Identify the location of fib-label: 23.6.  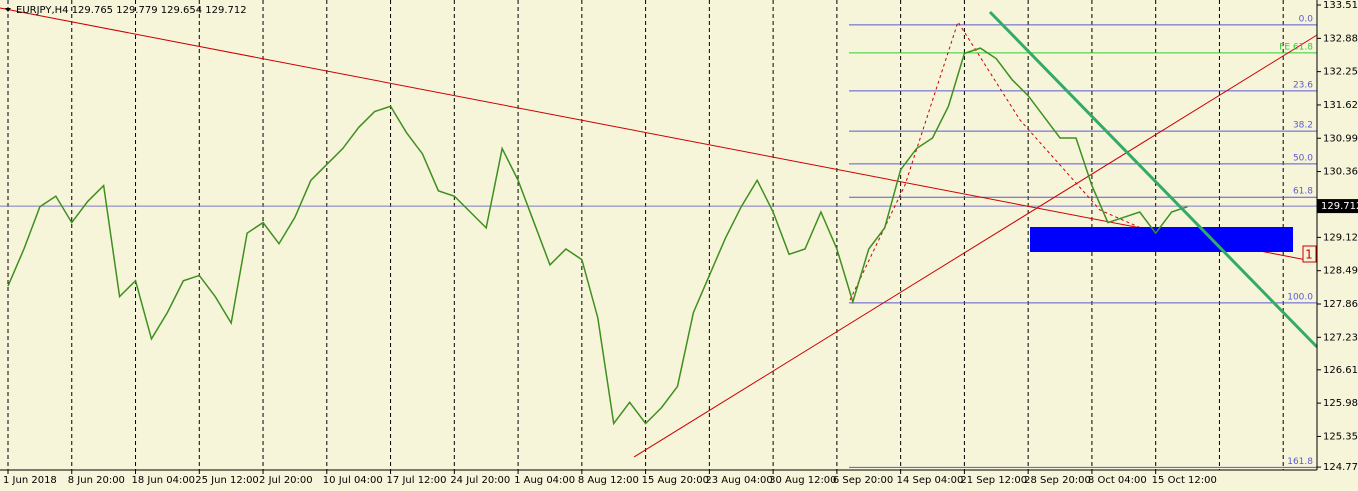
(1303, 85).